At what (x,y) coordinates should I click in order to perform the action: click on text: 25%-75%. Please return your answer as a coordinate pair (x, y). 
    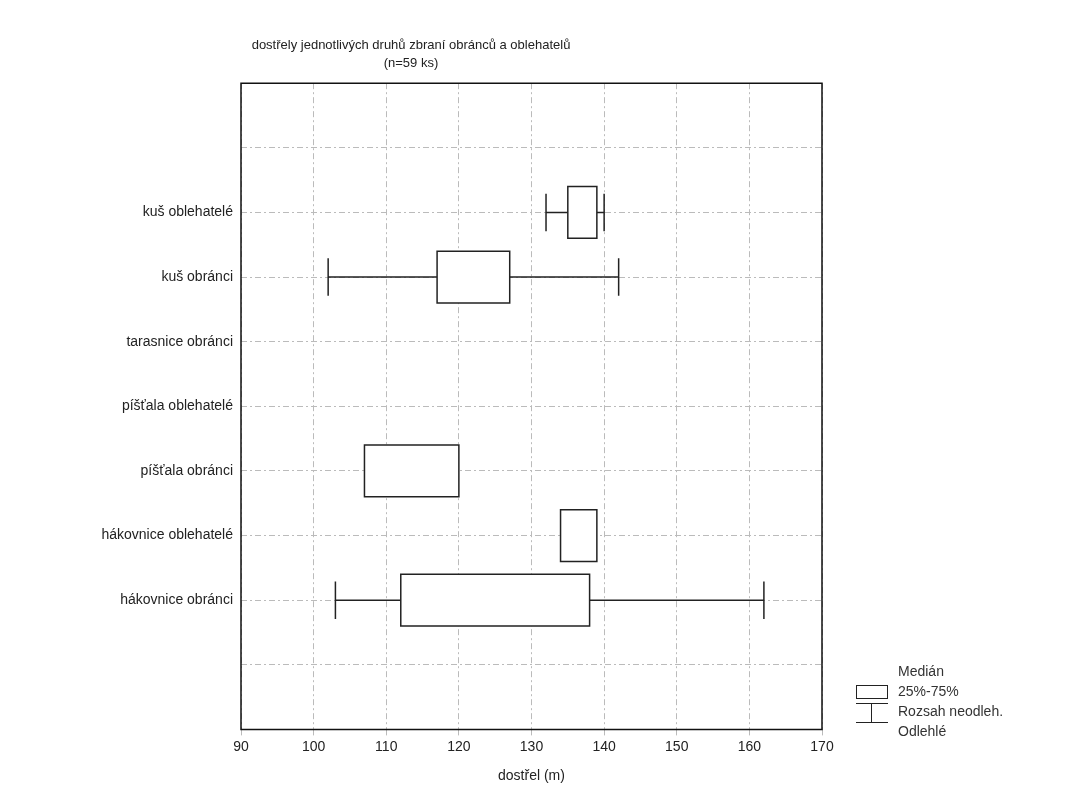
    Looking at the image, I should click on (928, 692).